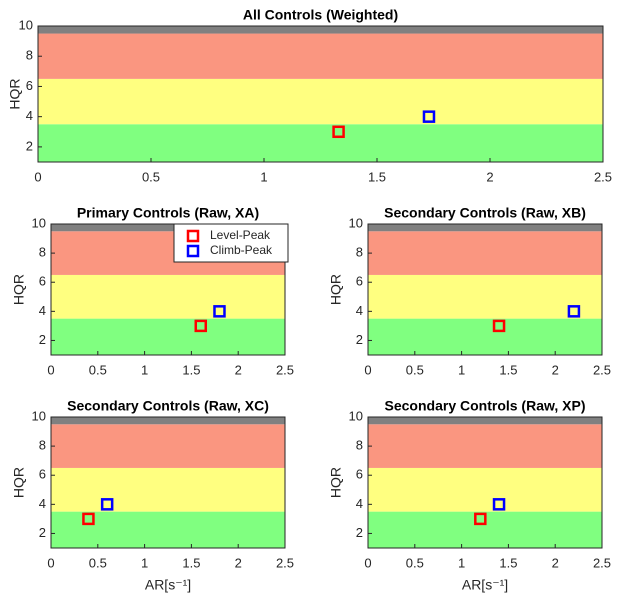 The width and height of the screenshot is (621, 601). I want to click on legend-label: Level-Peak, so click(240, 235).